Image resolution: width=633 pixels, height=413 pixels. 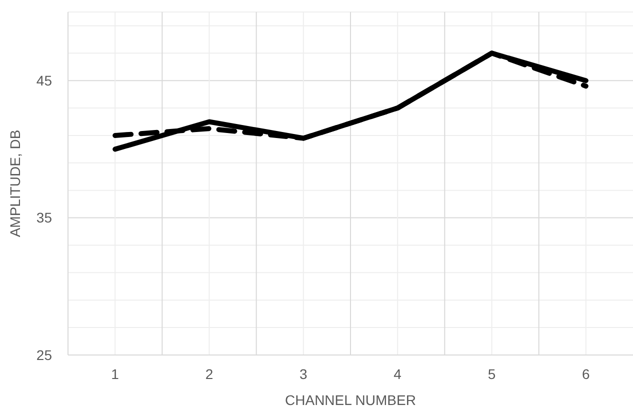 I want to click on x-tick-label: 6, so click(x=586, y=374).